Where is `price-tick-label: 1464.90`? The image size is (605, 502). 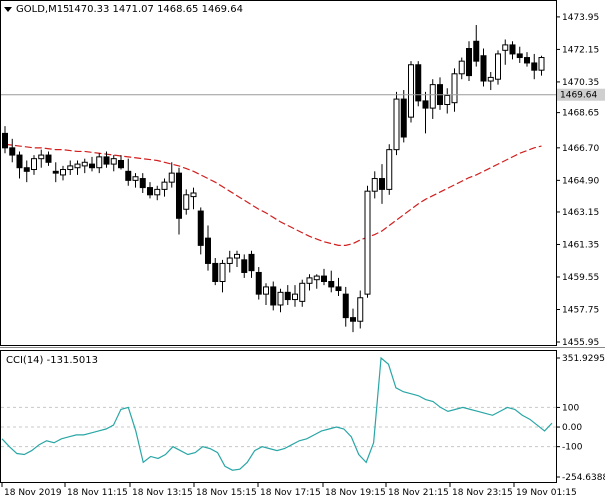 price-tick-label: 1464.90 is located at coordinates (580, 181).